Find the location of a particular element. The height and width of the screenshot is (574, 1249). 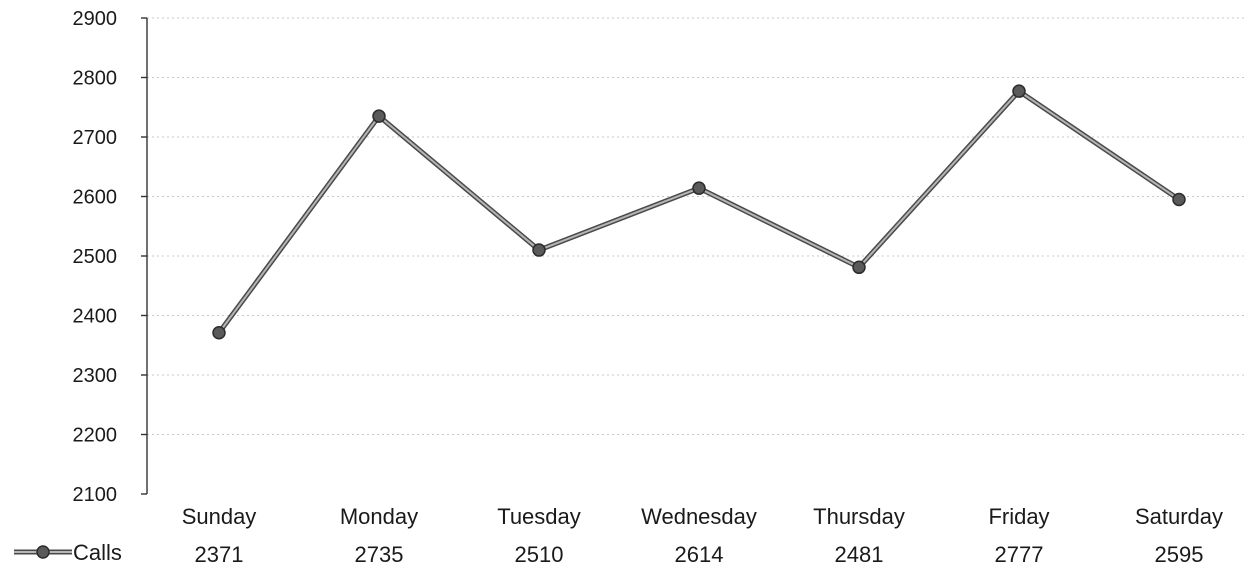

y-tick-labels: 2100 2200 2300 2400 2500 2600 2700 2800 2900 is located at coordinates (95, 257).